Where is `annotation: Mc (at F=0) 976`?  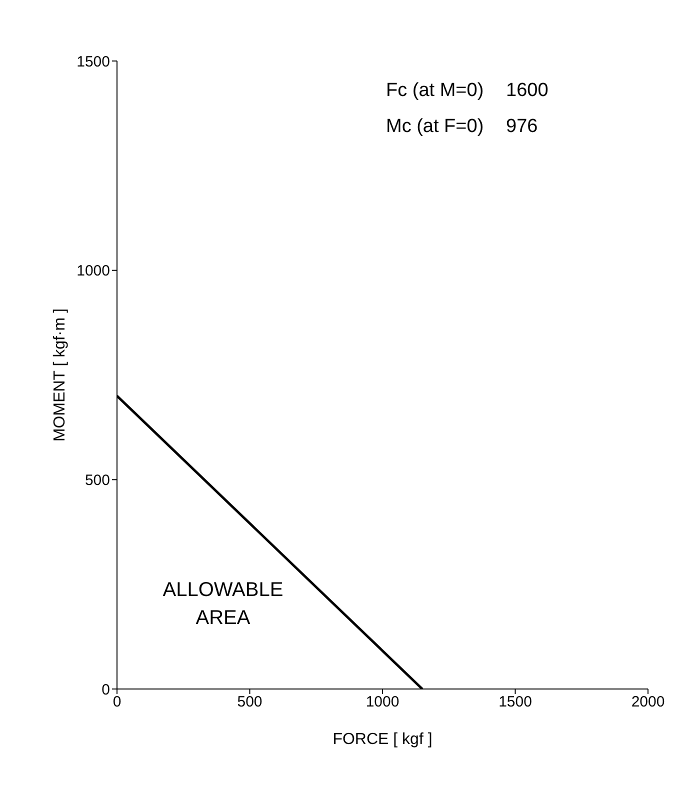 annotation: Mc (at F=0) 976 is located at coordinates (462, 127).